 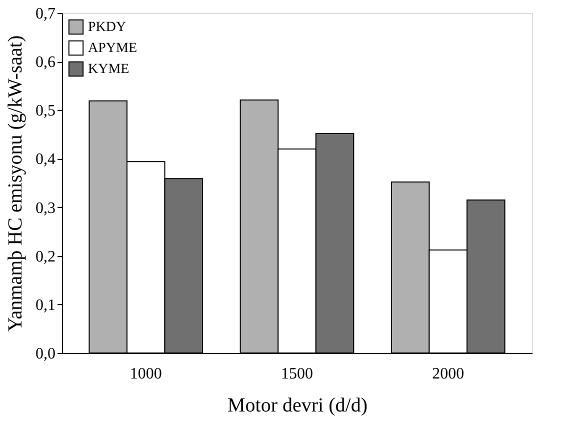 What do you see at coordinates (107, 27) in the screenshot?
I see `legend-label: PKDY` at bounding box center [107, 27].